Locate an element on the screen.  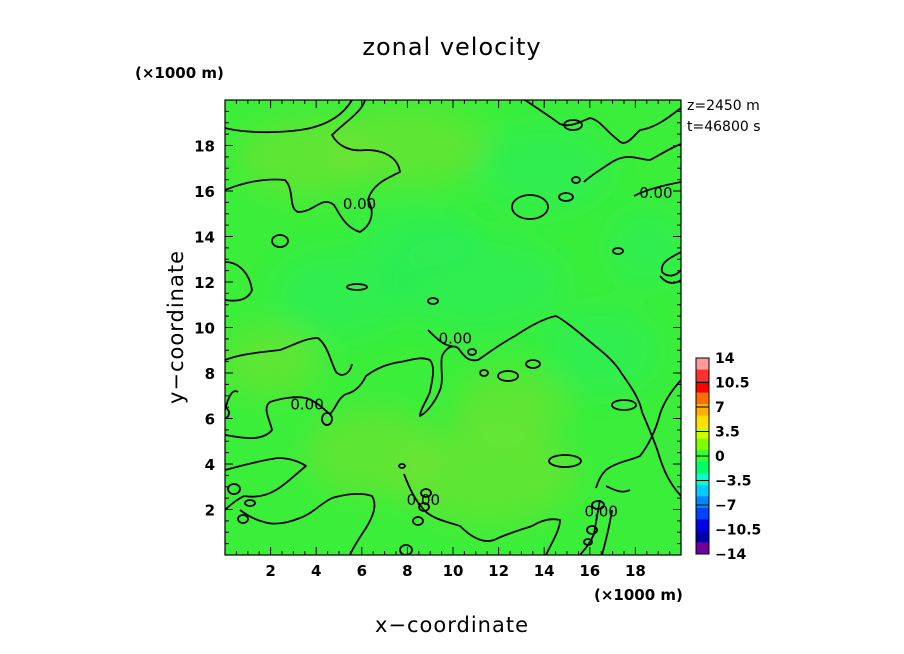
colorbar-tick-label: 10.5 is located at coordinates (732, 384).